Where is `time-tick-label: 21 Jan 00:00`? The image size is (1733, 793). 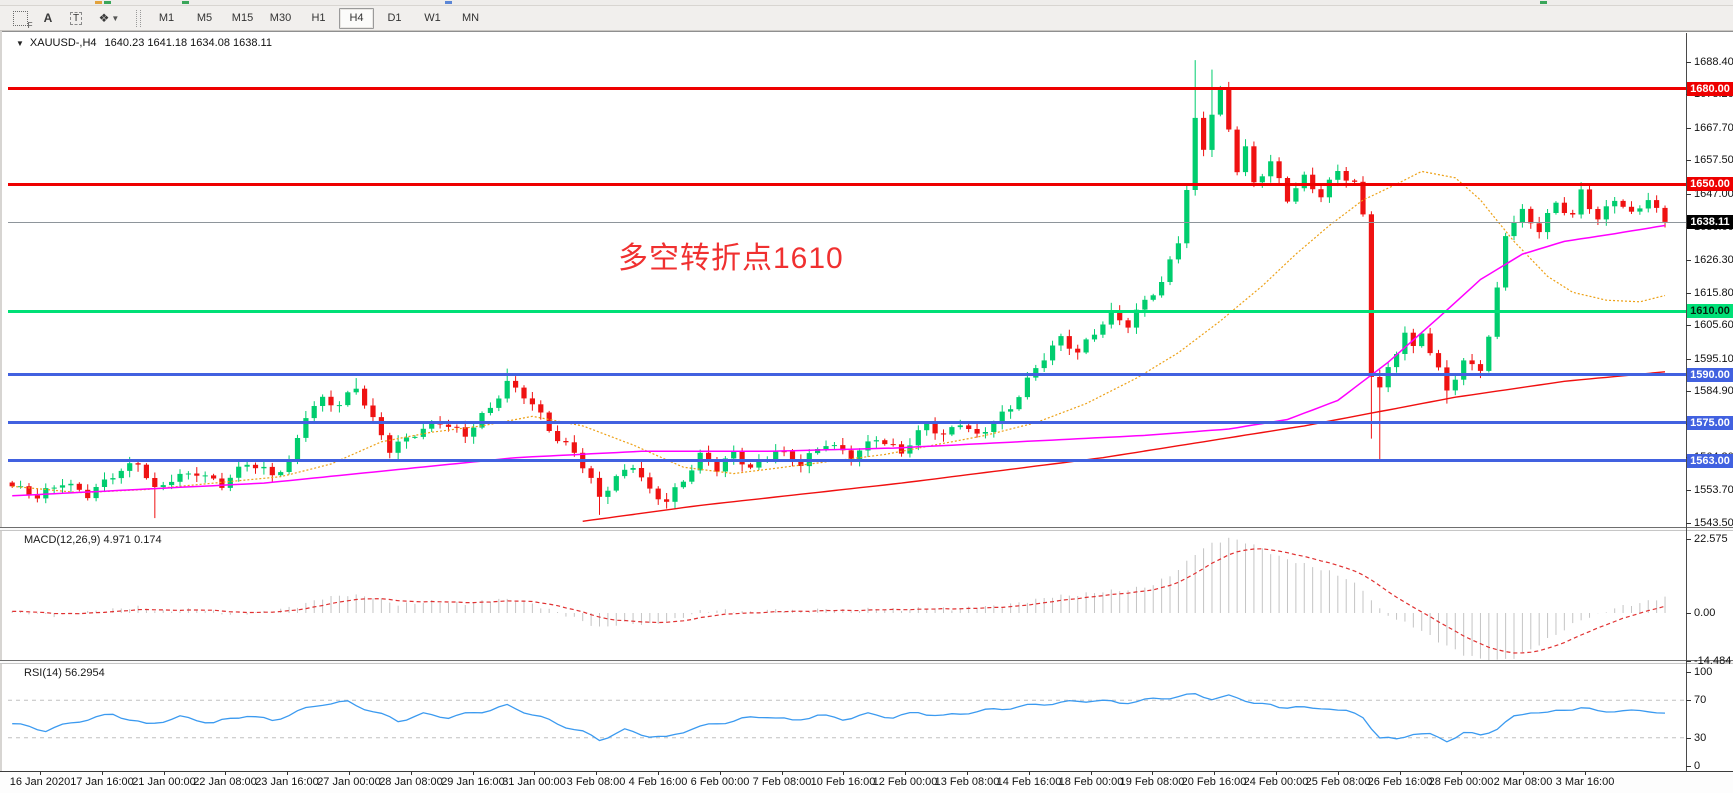 time-tick-label: 21 Jan 00:00 is located at coordinates (164, 782).